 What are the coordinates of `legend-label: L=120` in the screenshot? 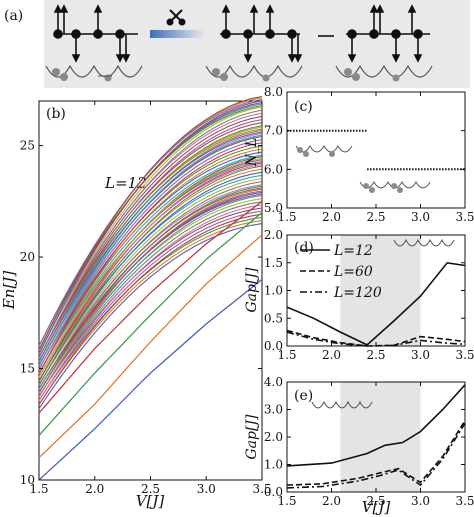 It's located at (357, 293).